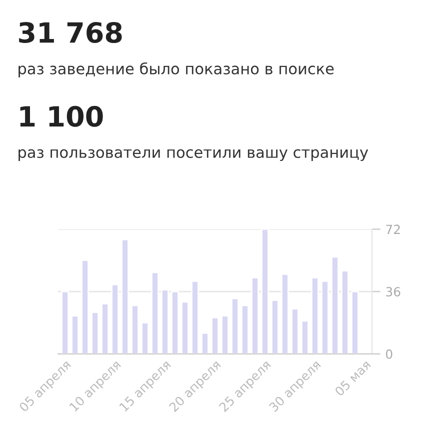  What do you see at coordinates (70, 32) in the screenshot?
I see `chart-title: 31 768` at bounding box center [70, 32].